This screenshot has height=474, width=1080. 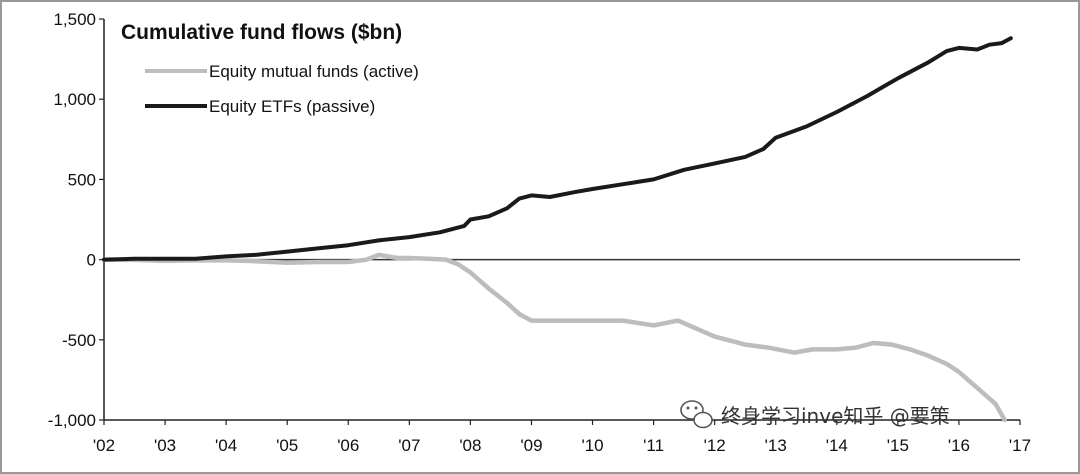 I want to click on y-tick-labels: 1,500 1,000 500 0 -500 -1,000, so click(x=72, y=220).